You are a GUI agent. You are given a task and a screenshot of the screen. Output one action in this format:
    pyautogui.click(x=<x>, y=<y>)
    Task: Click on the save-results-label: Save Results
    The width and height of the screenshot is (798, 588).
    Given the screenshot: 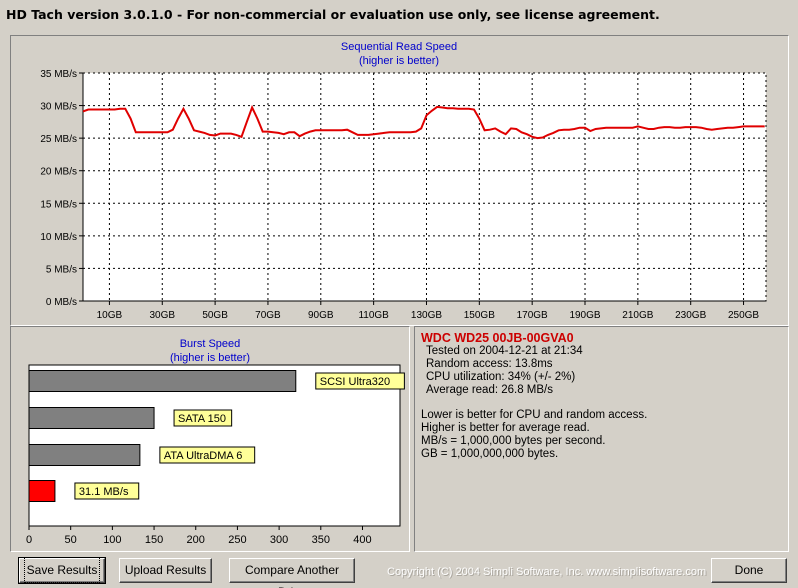 What is the action you would take?
    pyautogui.click(x=62, y=570)
    